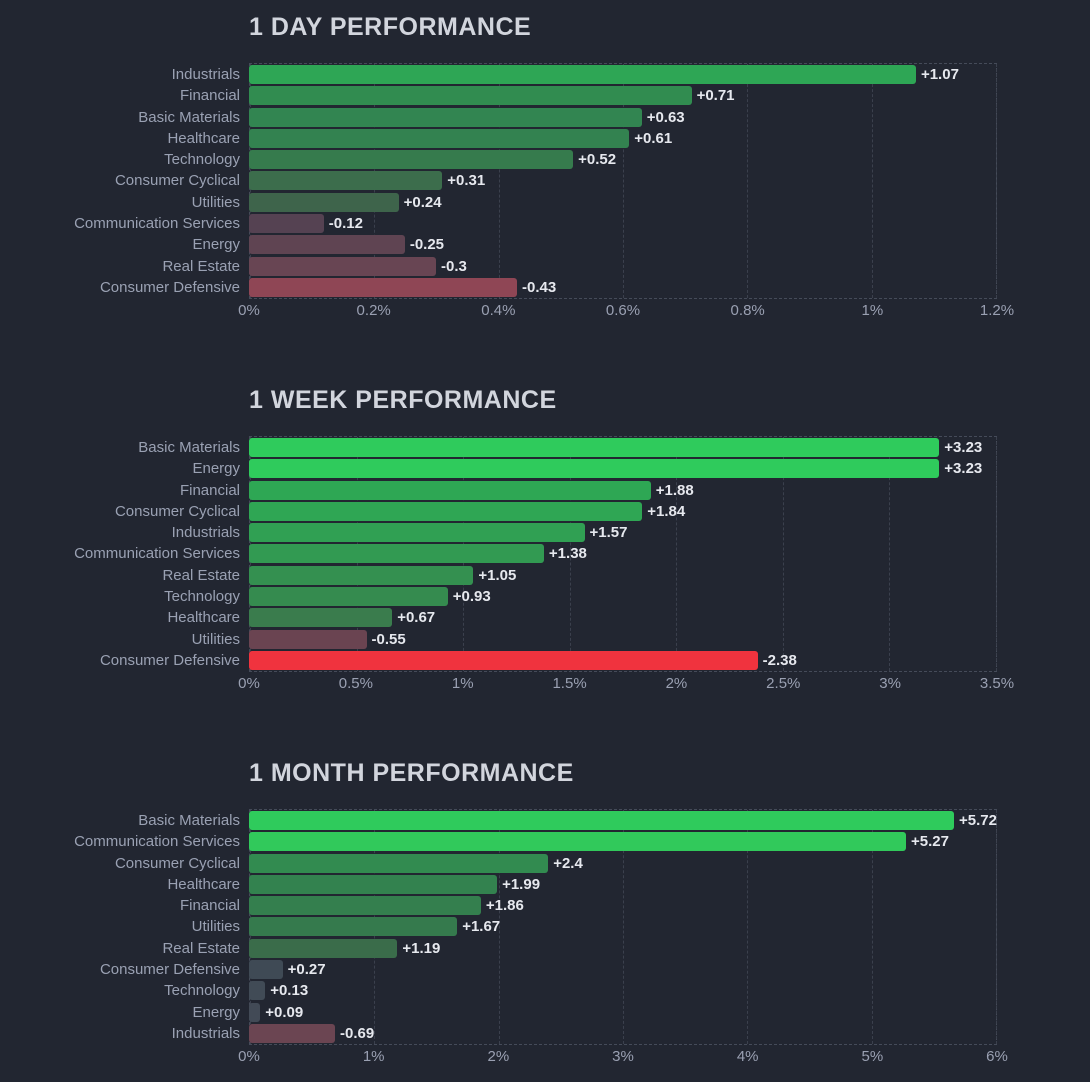 The image size is (1090, 1082). What do you see at coordinates (215, 927) in the screenshot?
I see `category-label: Utilities` at bounding box center [215, 927].